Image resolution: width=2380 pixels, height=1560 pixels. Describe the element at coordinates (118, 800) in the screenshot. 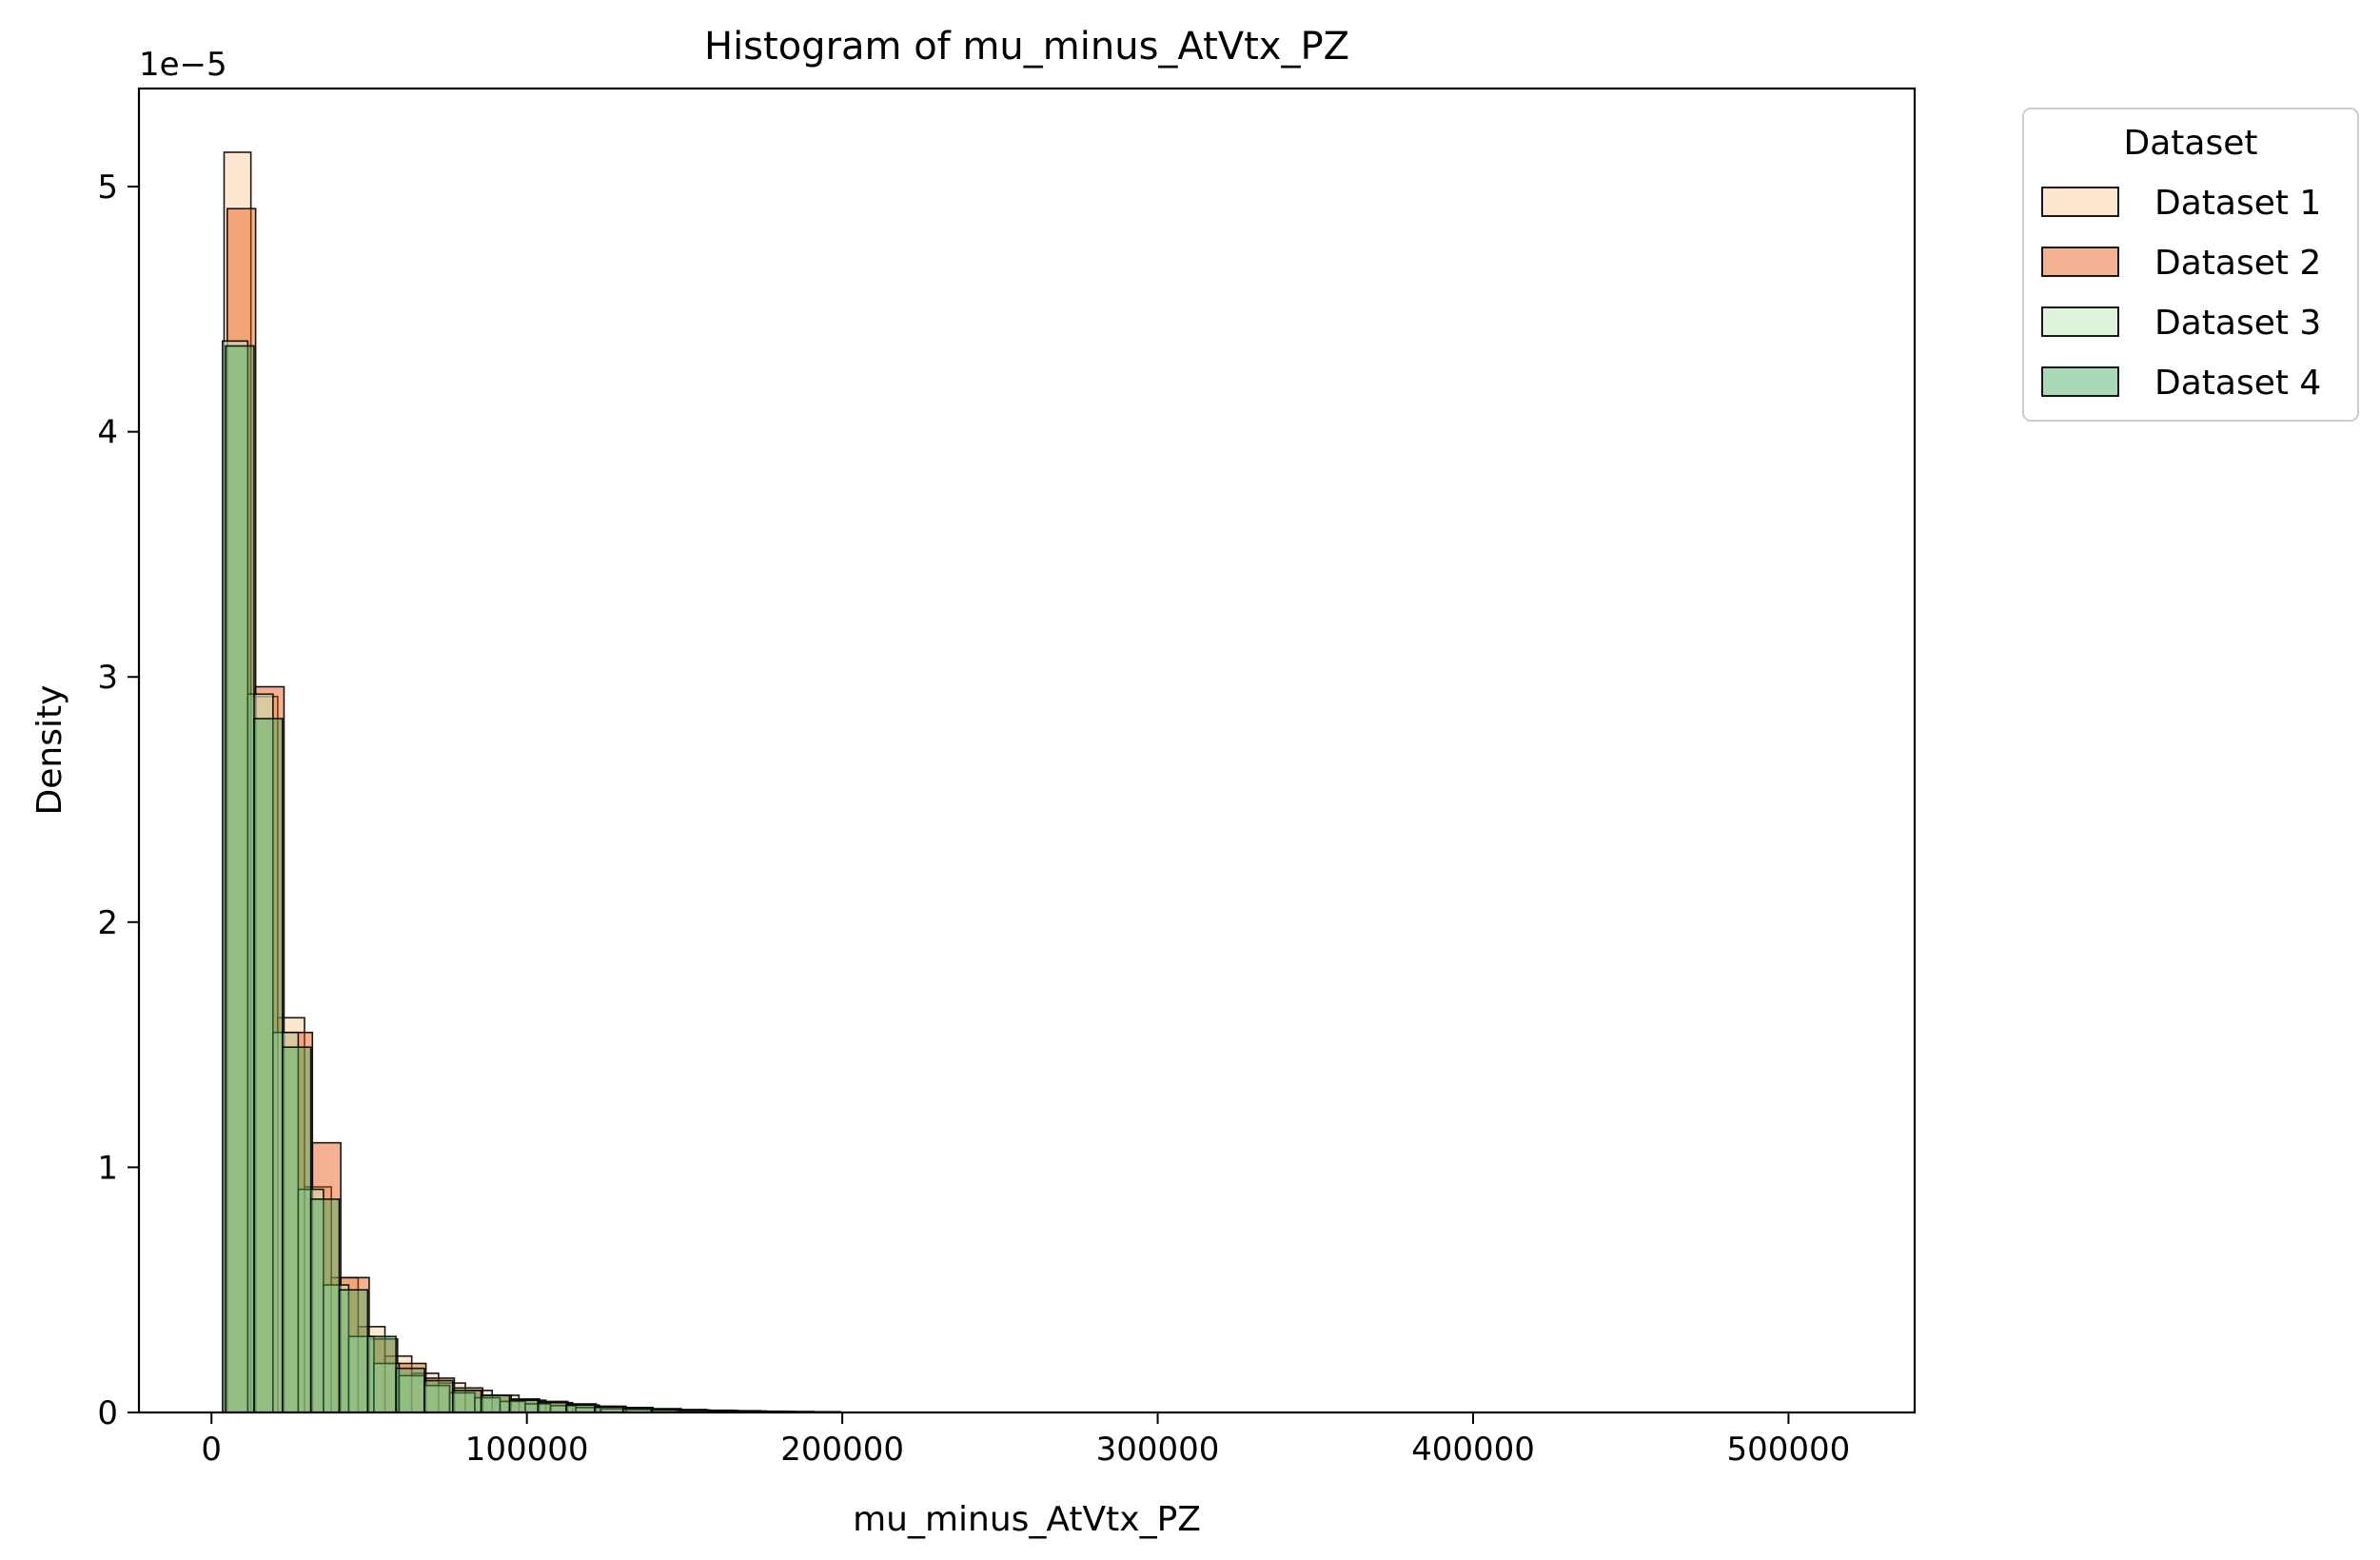

I see `y-axis-ticks: 0 1 2 3 4 5` at that location.